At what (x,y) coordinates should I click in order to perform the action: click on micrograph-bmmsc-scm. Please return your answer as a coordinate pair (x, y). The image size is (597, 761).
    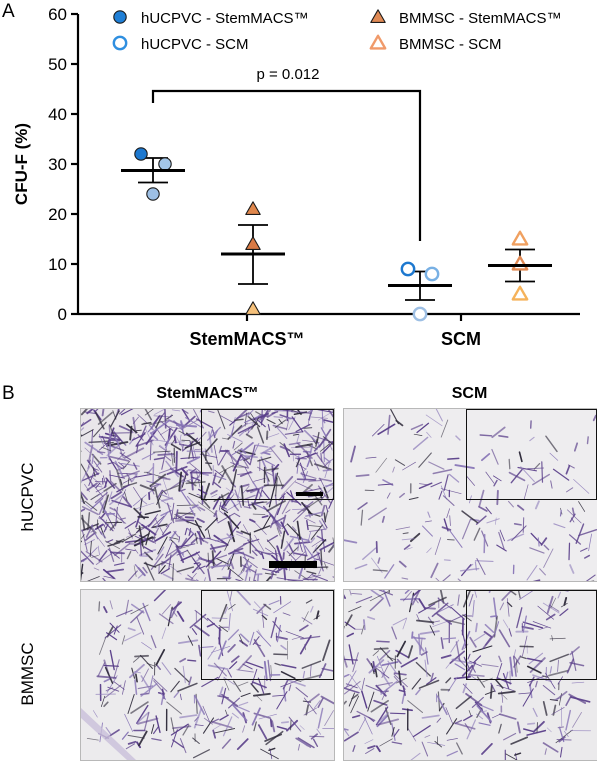
    Looking at the image, I should click on (470, 675).